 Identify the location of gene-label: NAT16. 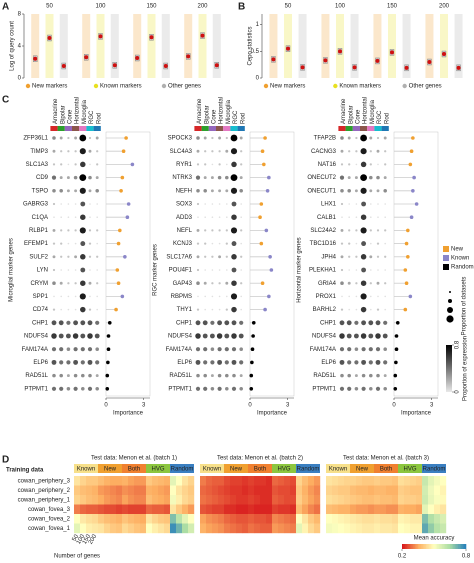
(327, 165).